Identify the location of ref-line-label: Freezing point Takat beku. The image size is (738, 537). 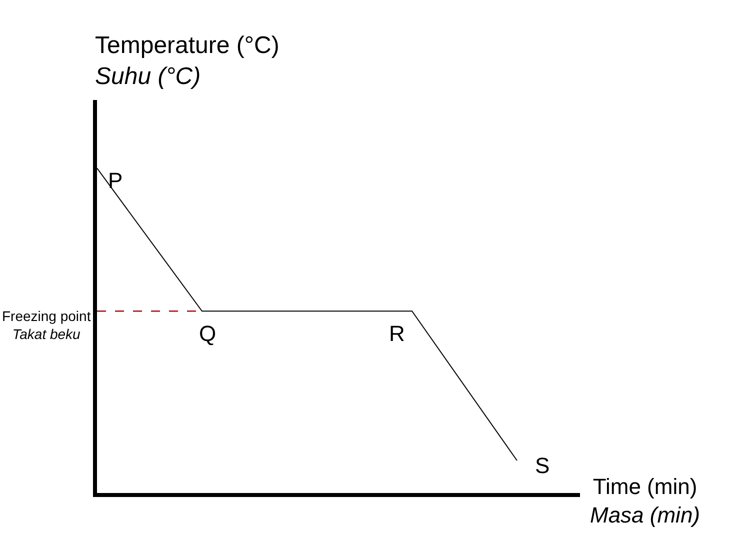
(46, 325).